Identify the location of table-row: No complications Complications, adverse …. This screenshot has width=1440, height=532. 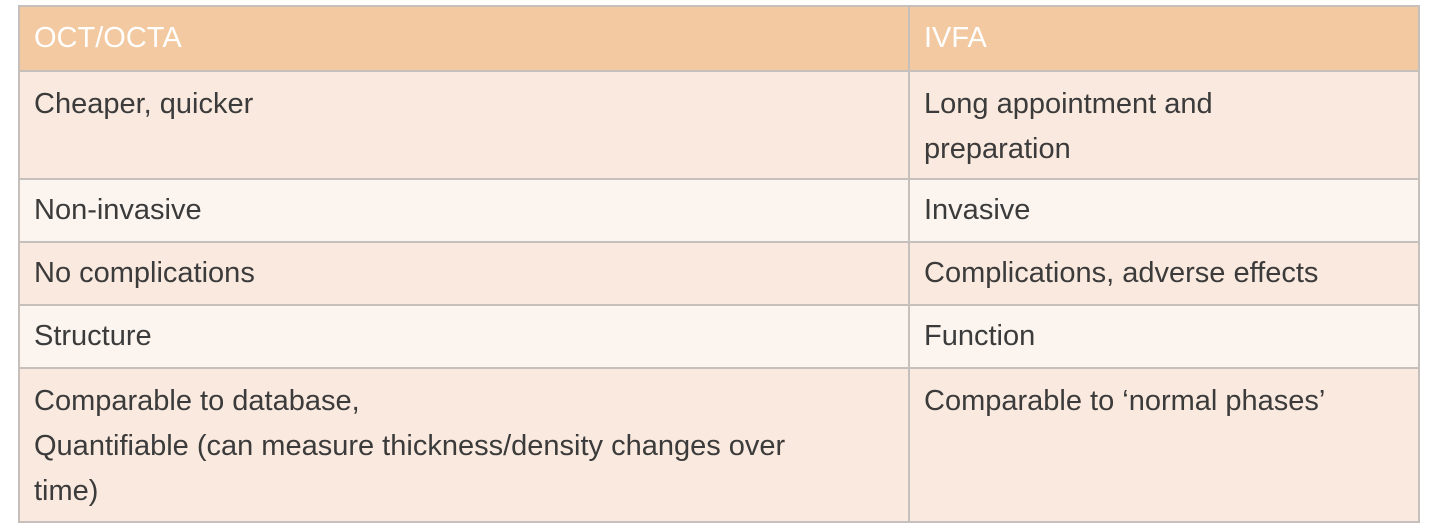
(719, 273).